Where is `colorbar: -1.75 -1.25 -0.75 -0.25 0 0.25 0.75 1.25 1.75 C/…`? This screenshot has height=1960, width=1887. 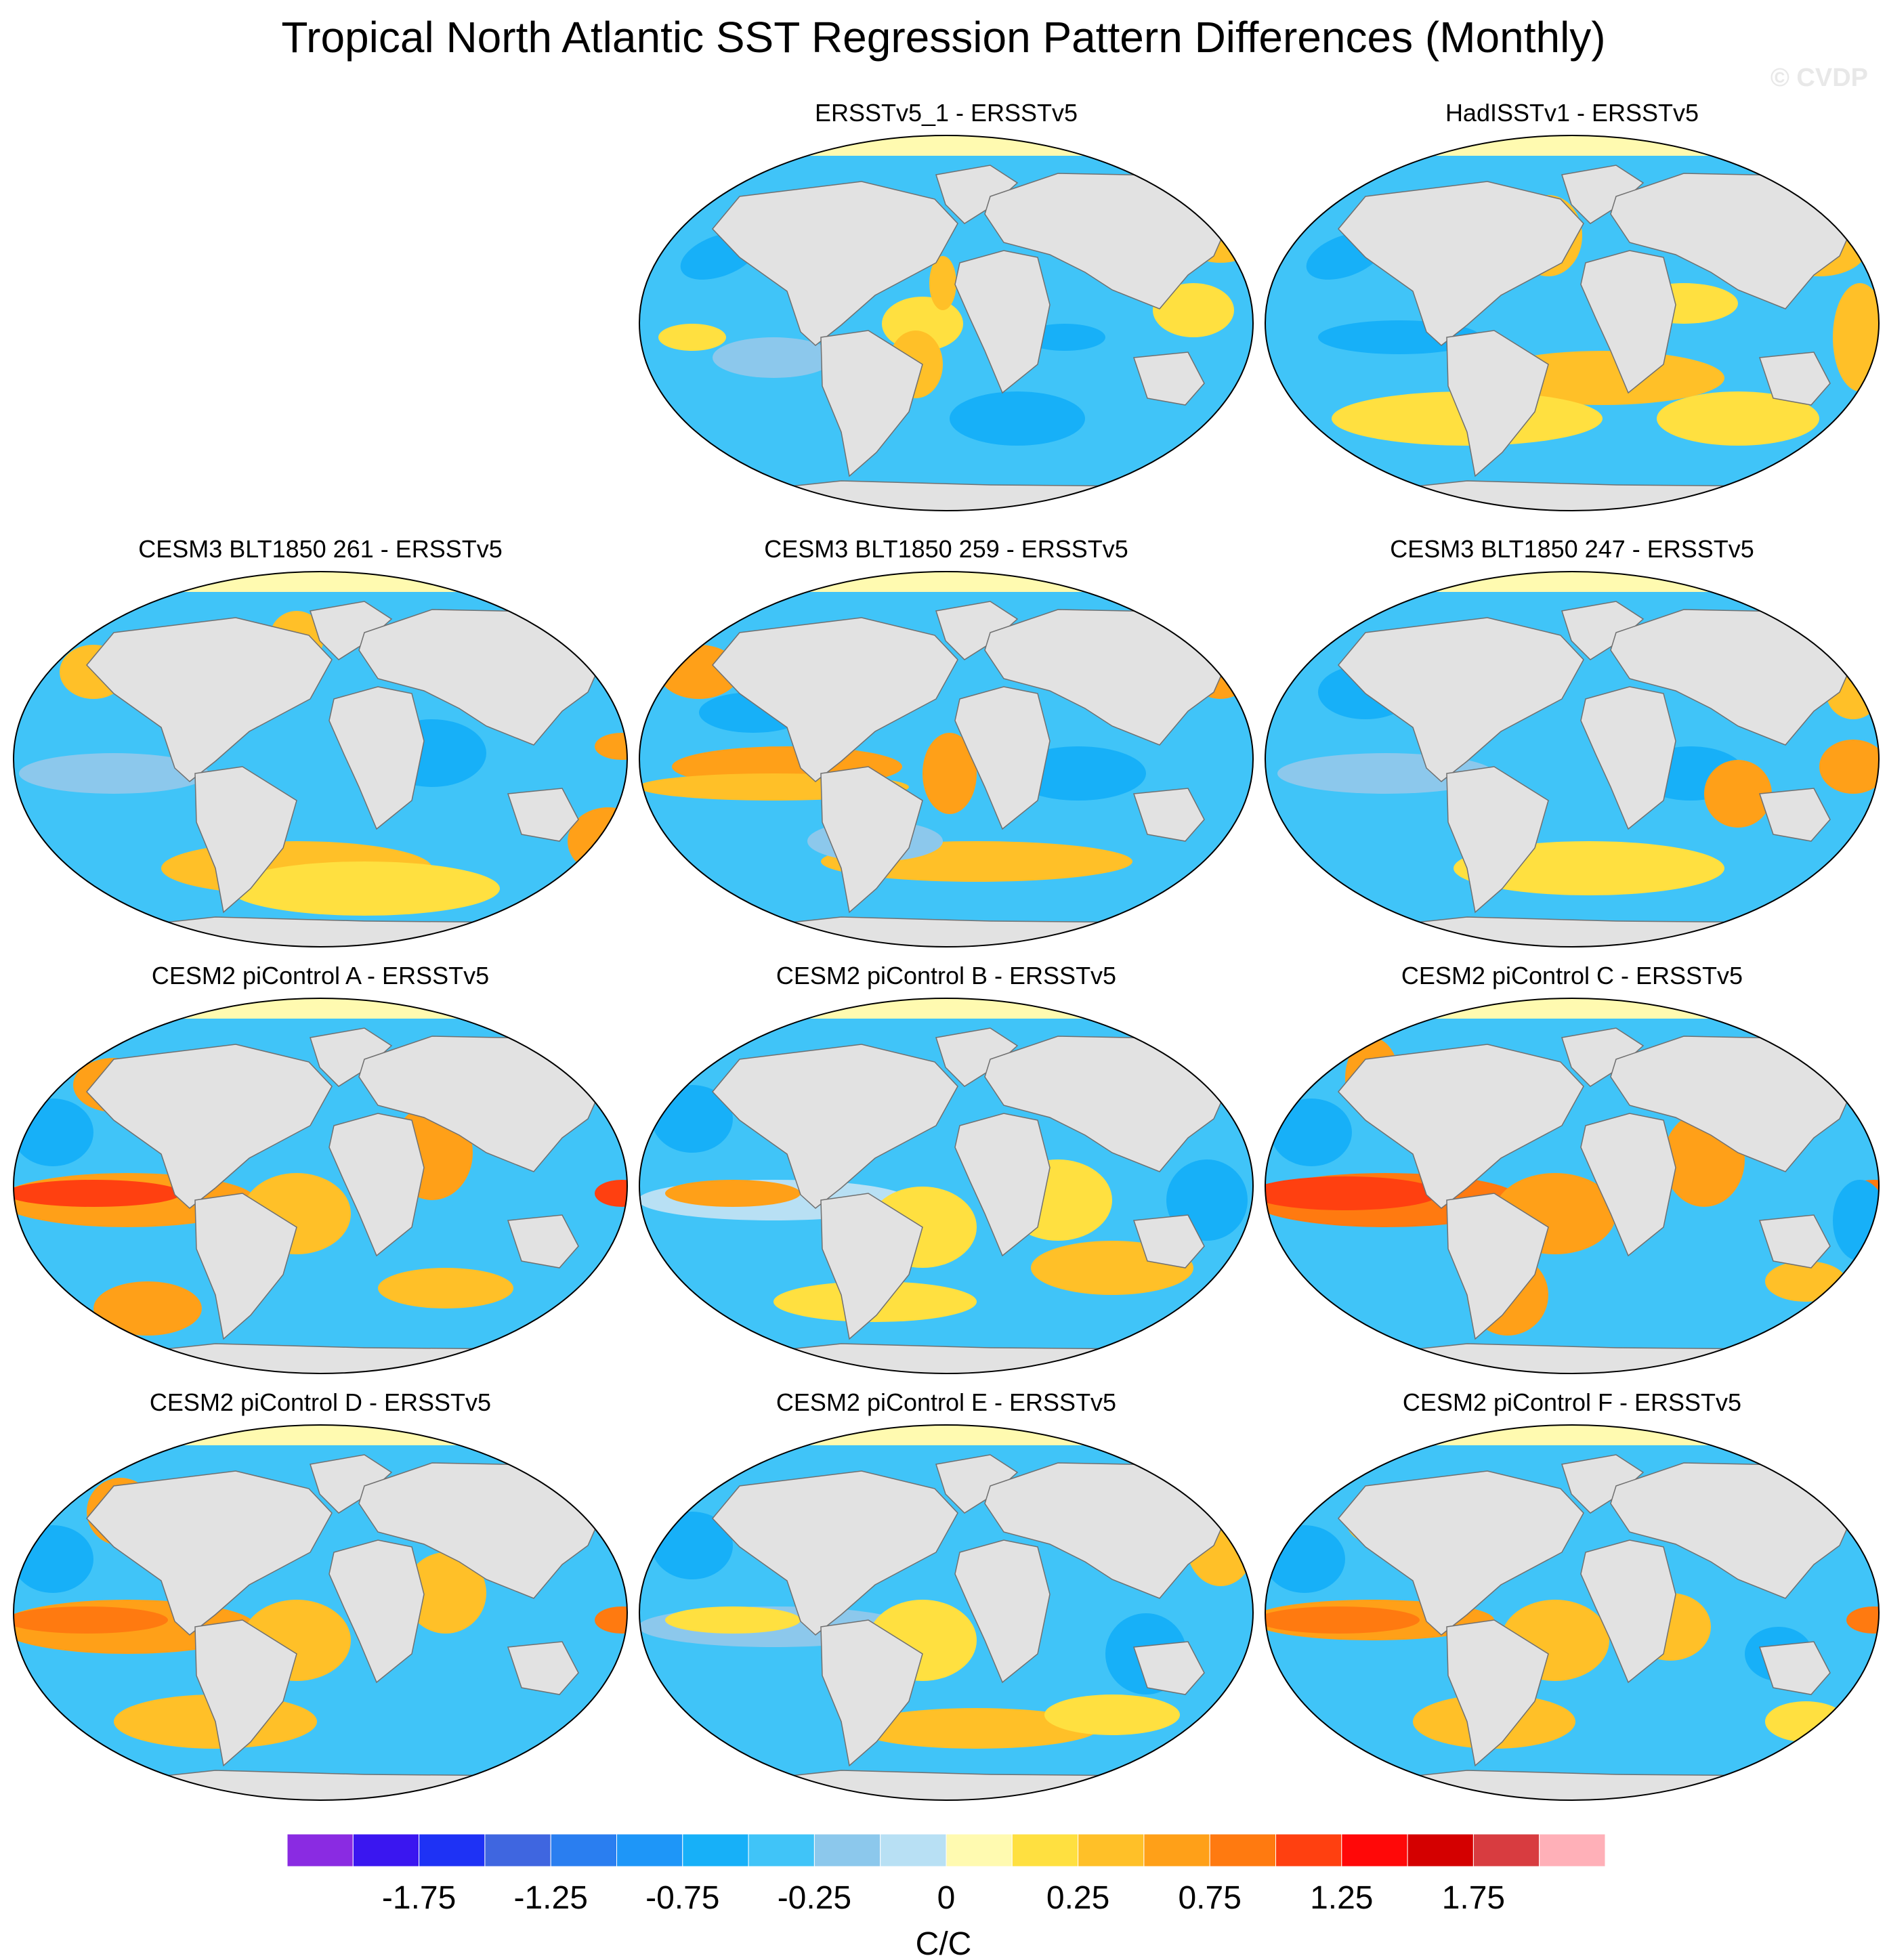
colorbar: -1.75 -1.25 -0.75 -0.25 0 0.25 0.75 1.25 1.75 C/… is located at coordinates (947, 1896).